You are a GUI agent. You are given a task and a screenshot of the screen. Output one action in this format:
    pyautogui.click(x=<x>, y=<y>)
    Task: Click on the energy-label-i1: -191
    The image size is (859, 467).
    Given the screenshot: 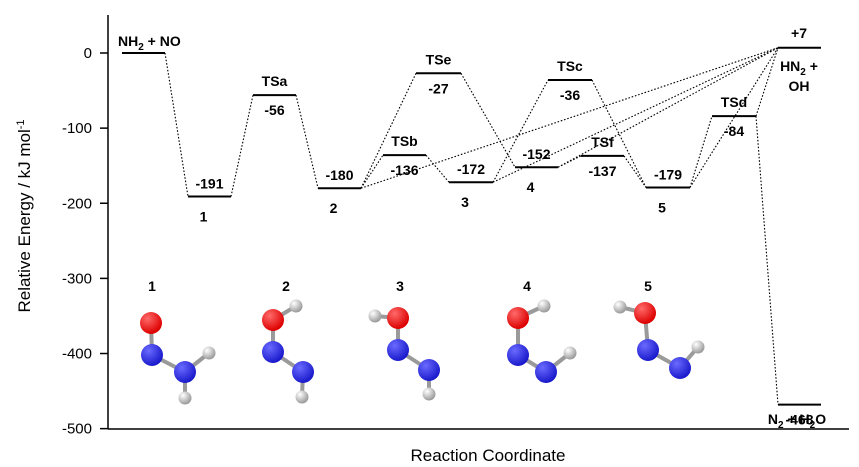 What is the action you would take?
    pyautogui.click(x=209, y=183)
    